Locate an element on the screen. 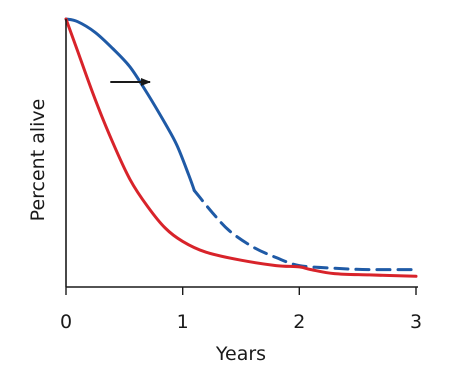 Image resolution: width=449 pixels, height=370 pixels. blue-survival-line-solid is located at coordinates (130, 104).